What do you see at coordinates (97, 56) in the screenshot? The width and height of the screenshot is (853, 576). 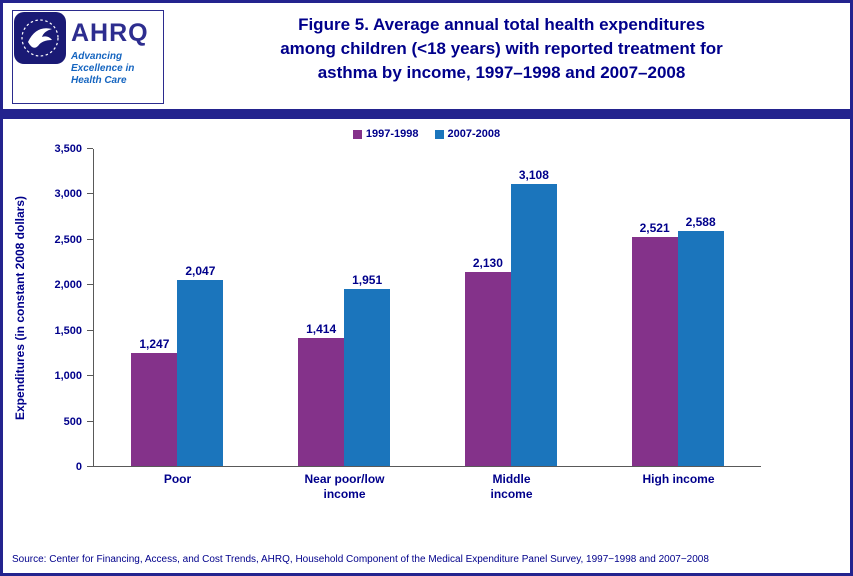 I see `logo-tagline-line: Advancing` at bounding box center [97, 56].